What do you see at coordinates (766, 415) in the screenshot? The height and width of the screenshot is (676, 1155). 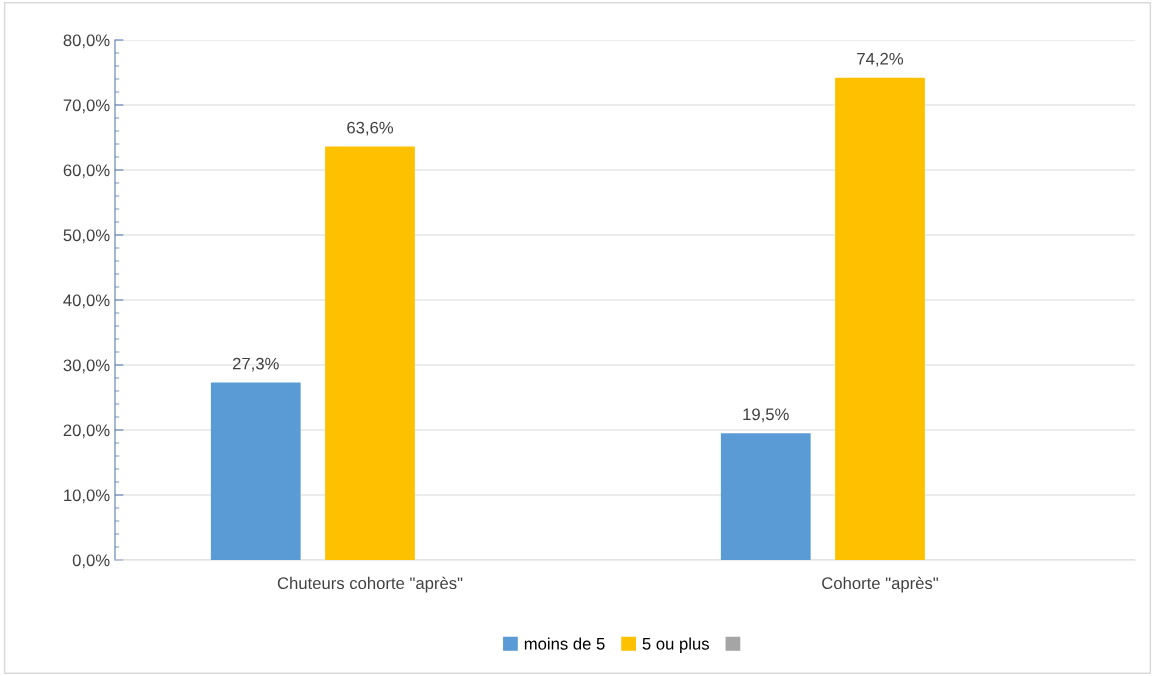 I see `data-label: 19,5%` at bounding box center [766, 415].